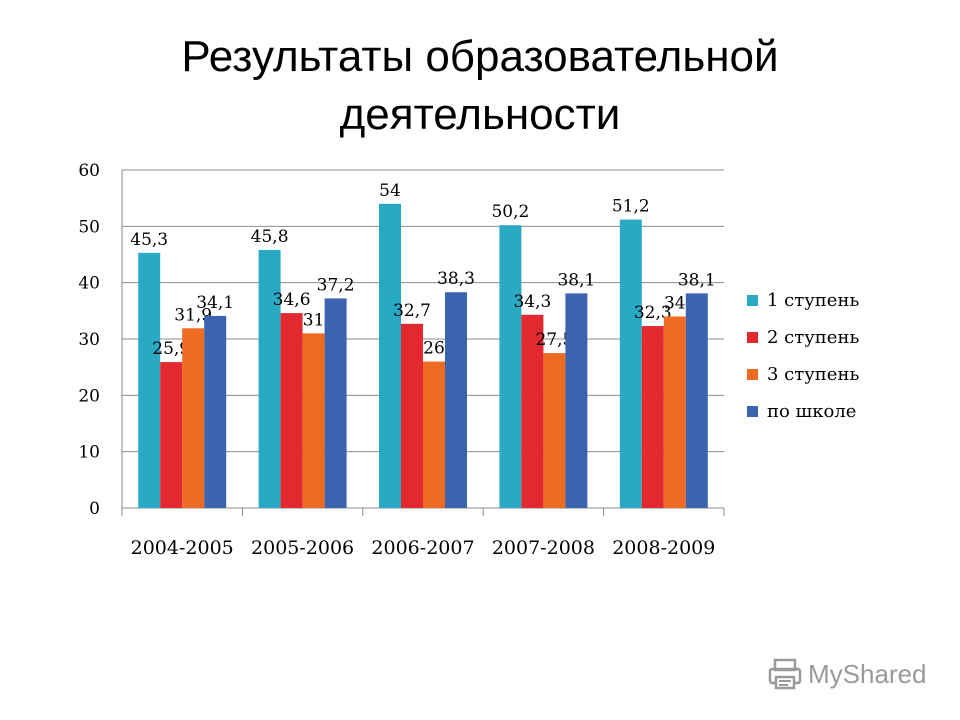 Image resolution: width=960 pixels, height=720 pixels. What do you see at coordinates (813, 337) in the screenshot?
I see `legend-label: 2 ступень` at bounding box center [813, 337].